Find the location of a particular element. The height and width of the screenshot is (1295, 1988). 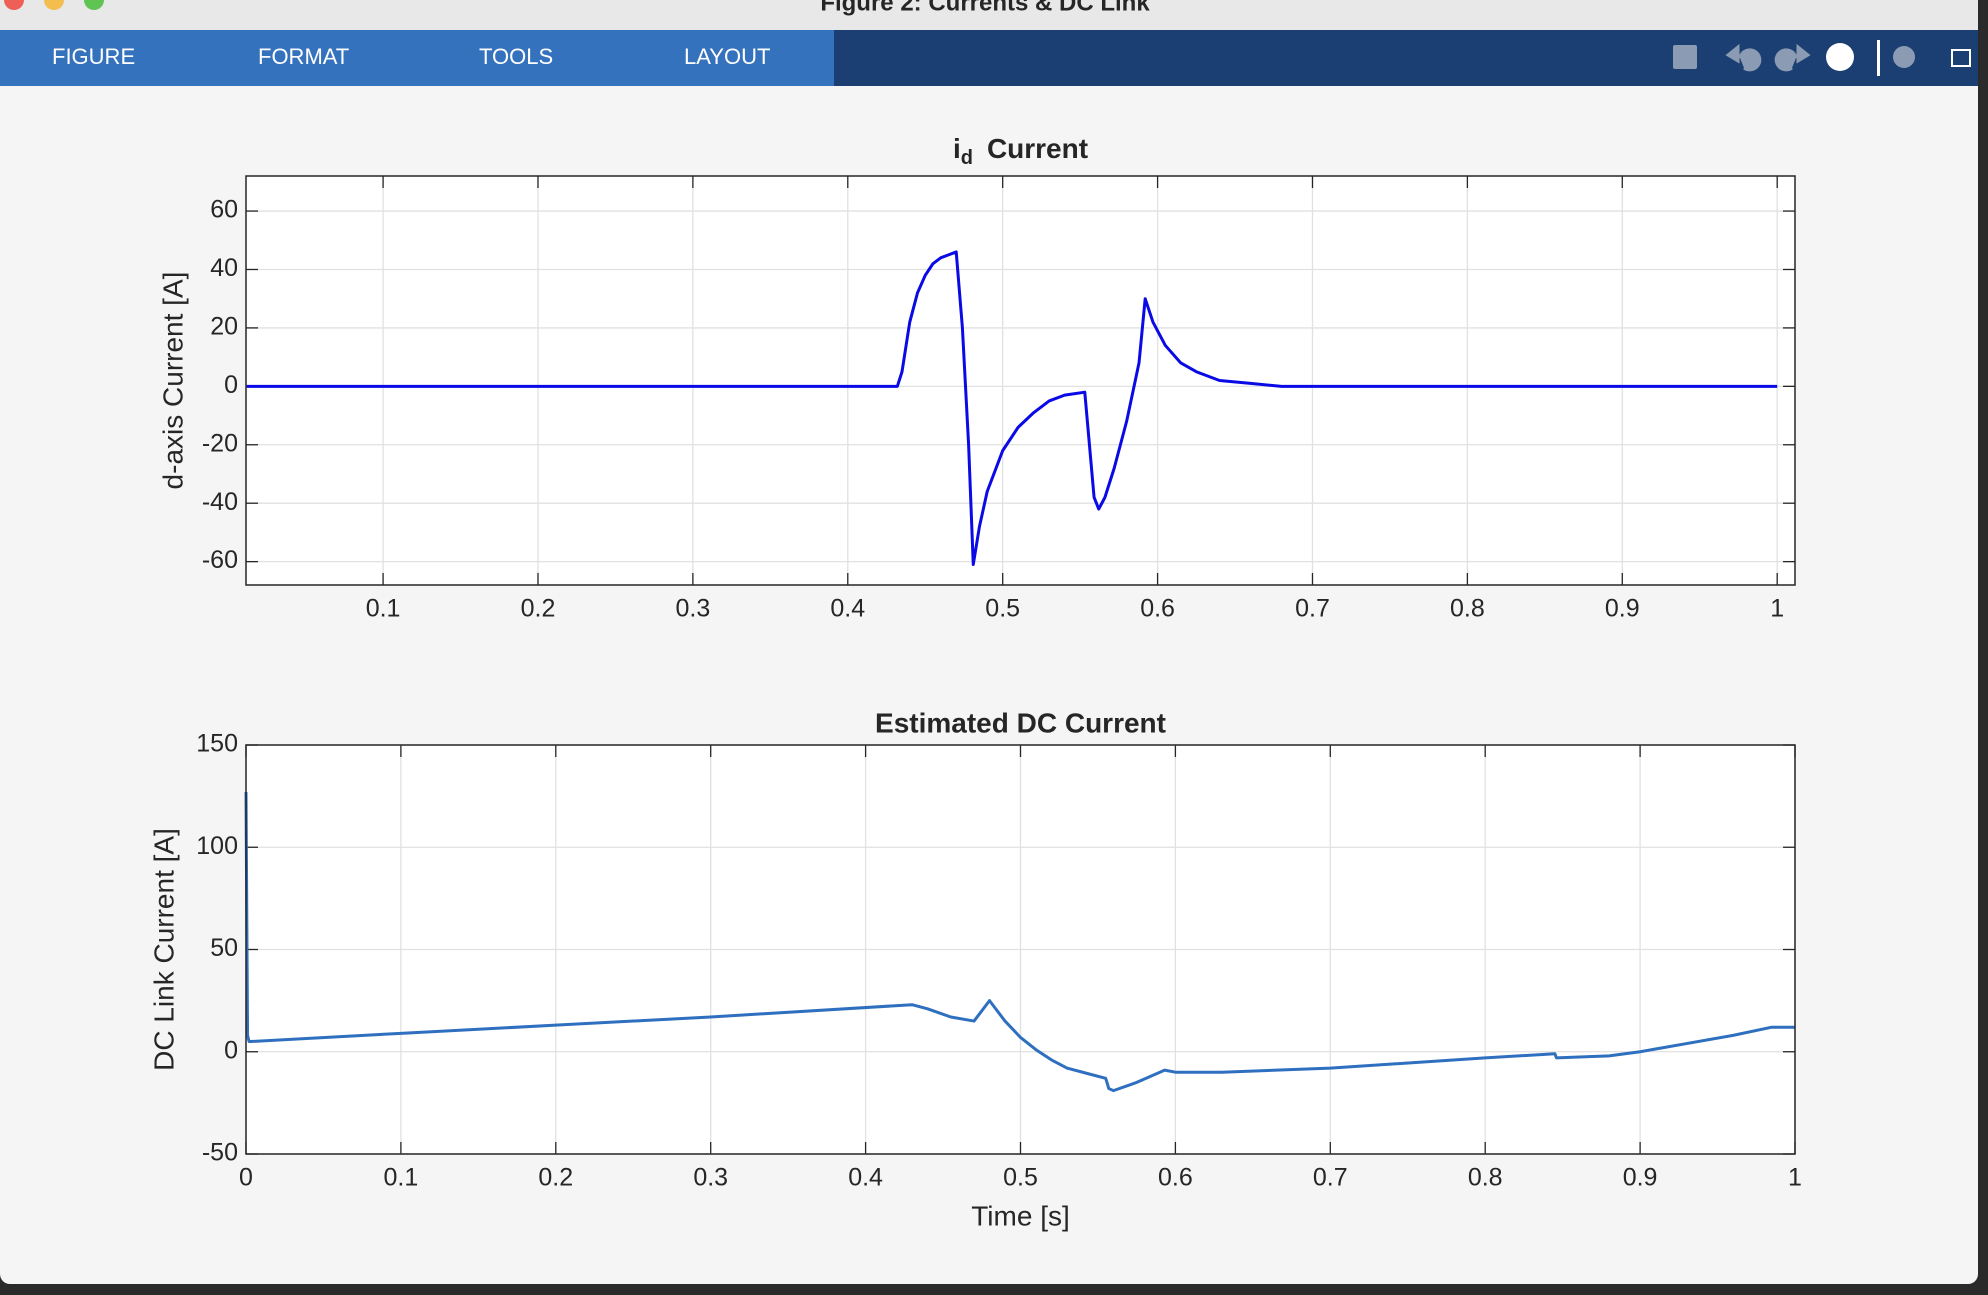

y-tick-label: -40 is located at coordinates (220, 502).